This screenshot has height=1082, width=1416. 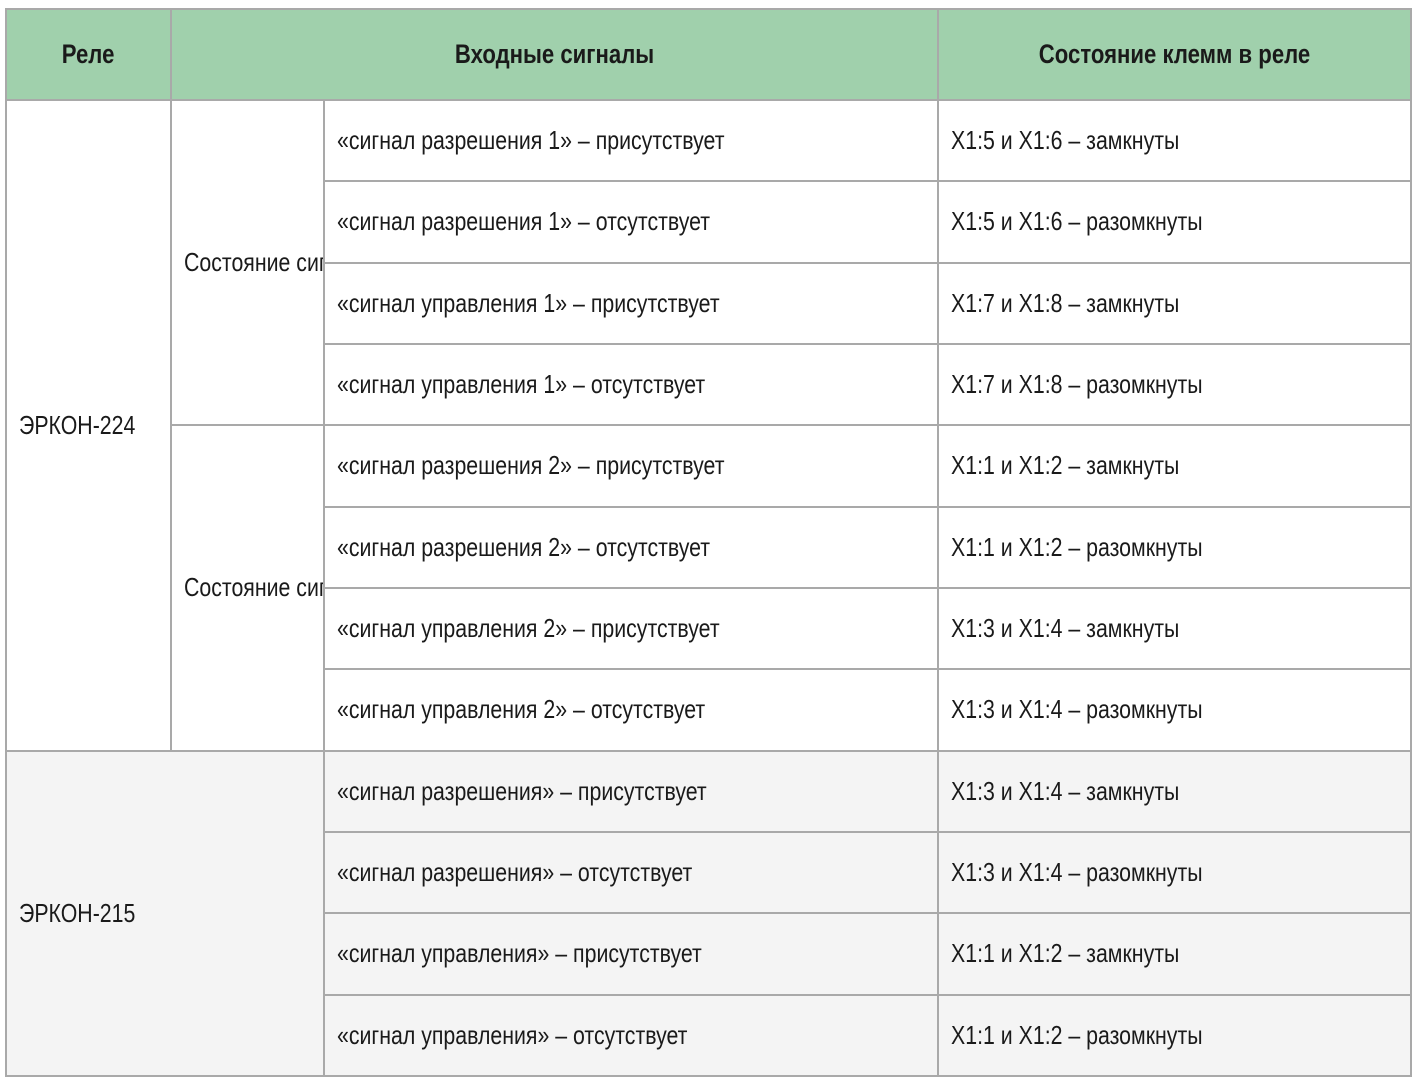 I want to click on signal-cell: «сигнал разрешения» – отсутствует, so click(x=631, y=872).